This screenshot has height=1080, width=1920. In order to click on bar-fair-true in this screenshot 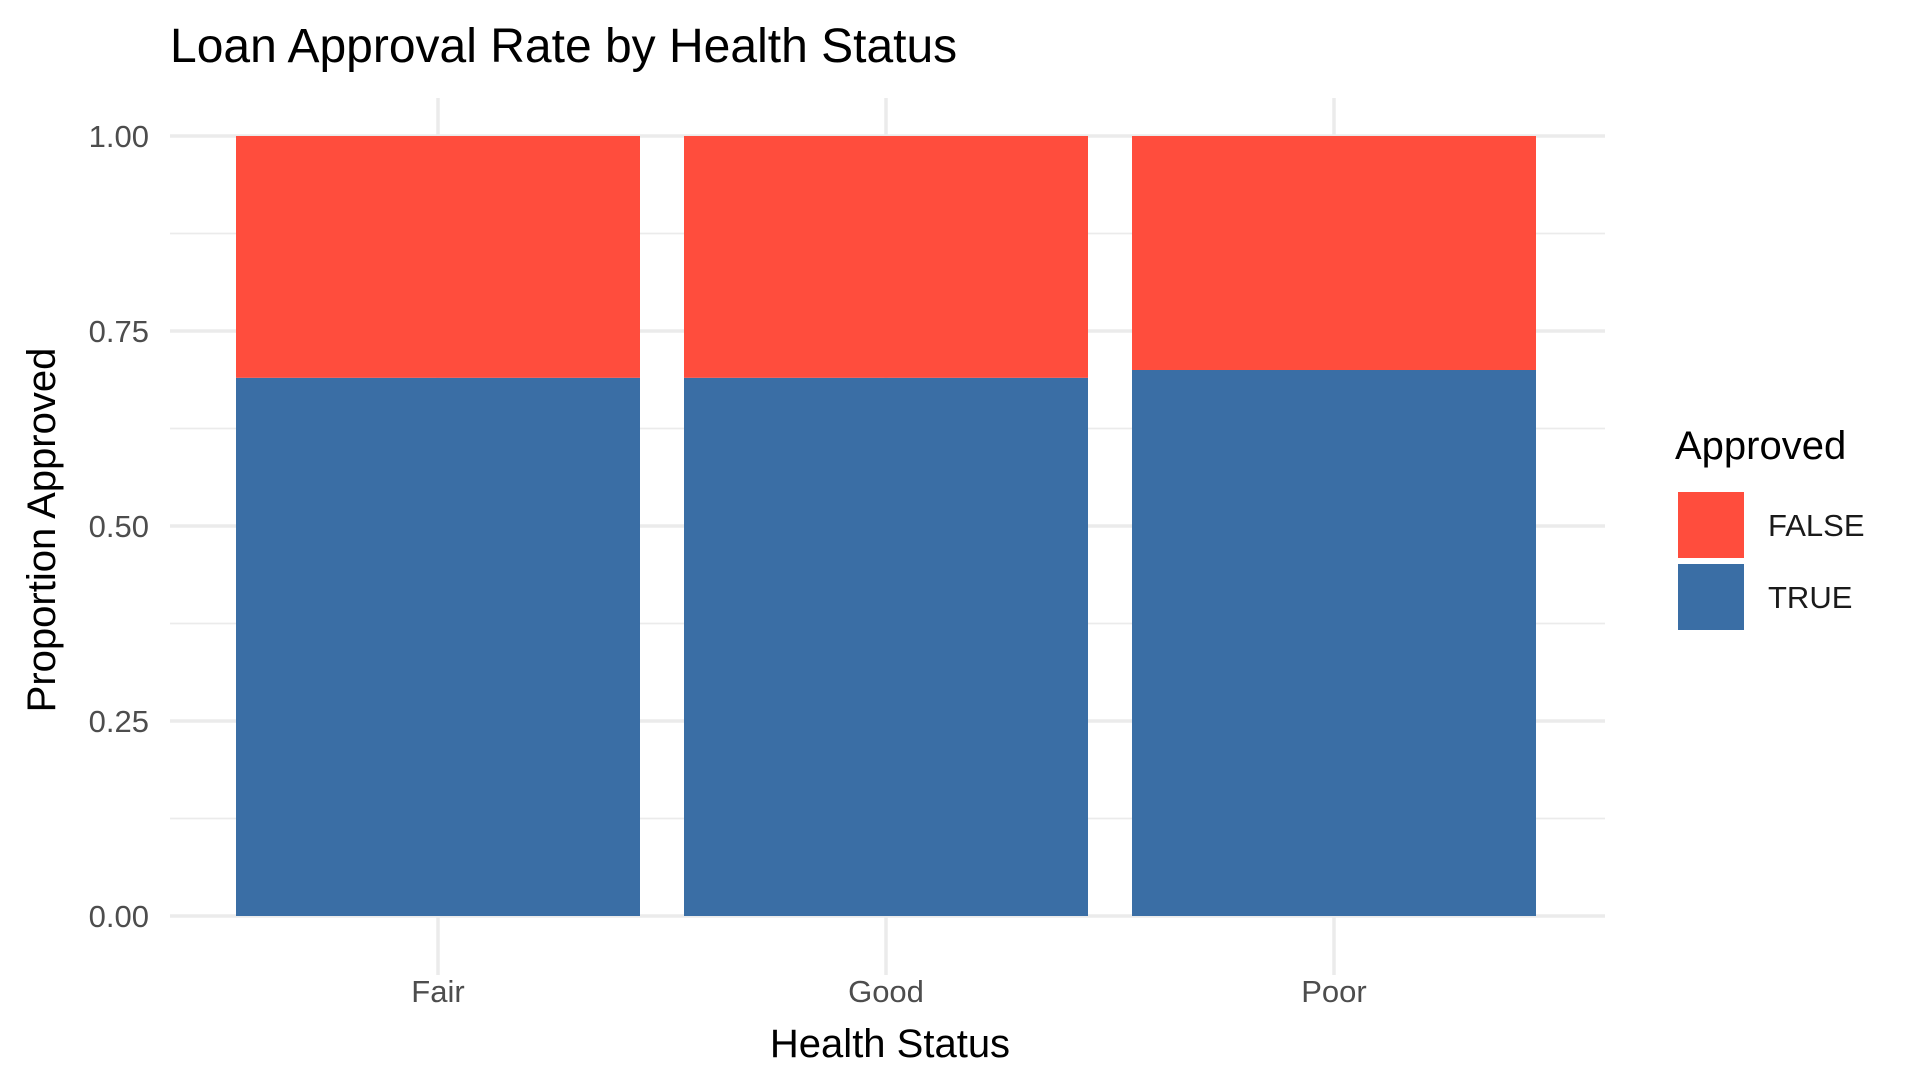, I will do `click(438, 646)`.